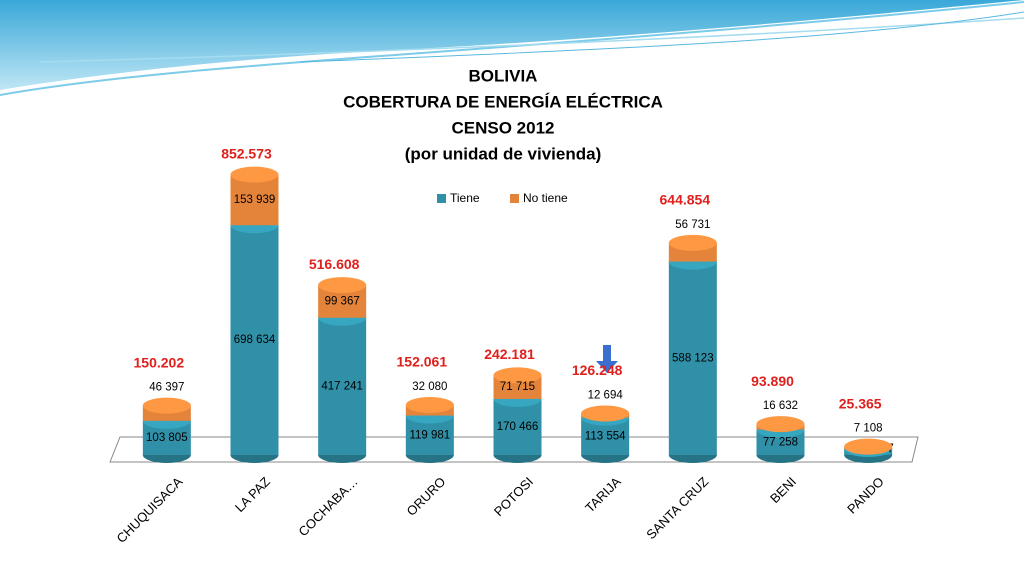 Image resolution: width=1024 pixels, height=576 pixels. I want to click on value-label: 56 731, so click(692, 225).